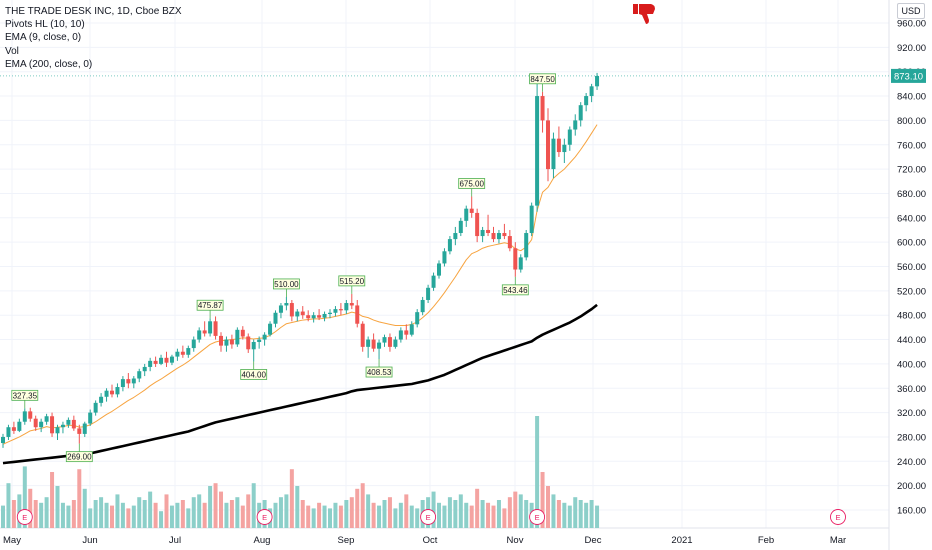 This screenshot has width=932, height=550. What do you see at coordinates (300, 472) in the screenshot?
I see `volume-bars` at bounding box center [300, 472].